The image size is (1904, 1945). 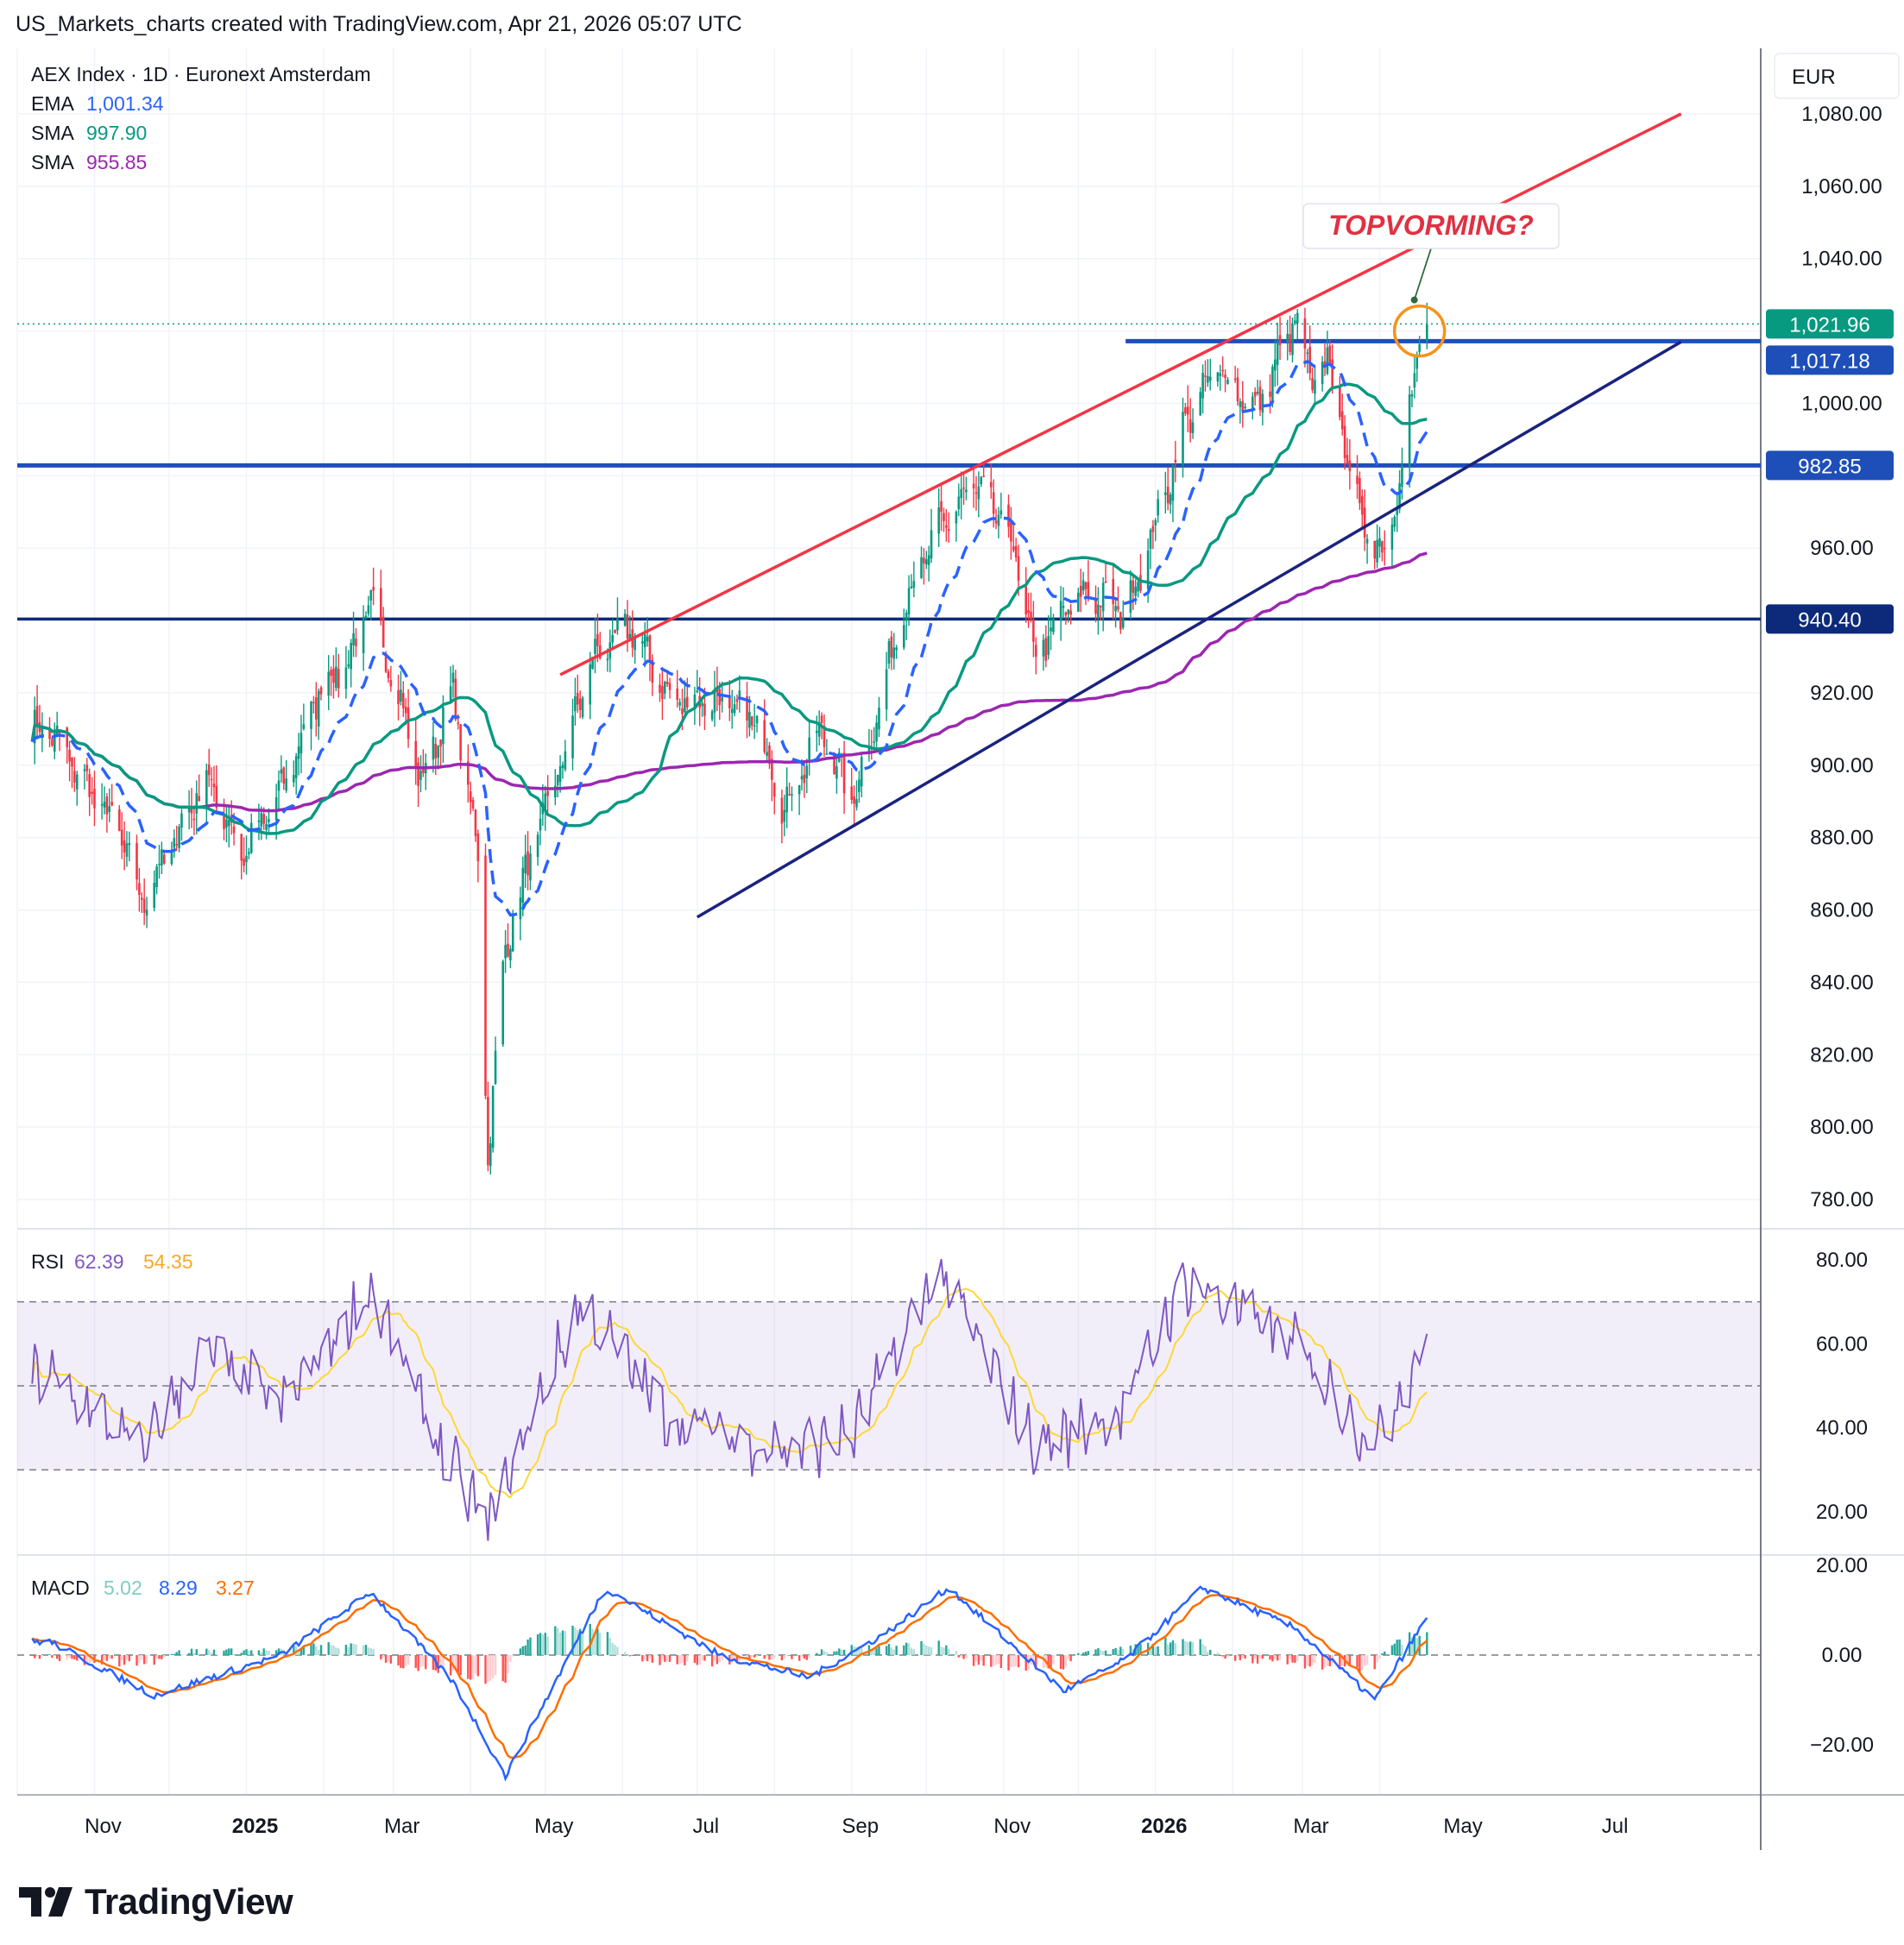 I want to click on tradingview-logo: TradingView, so click(x=156, y=1902).